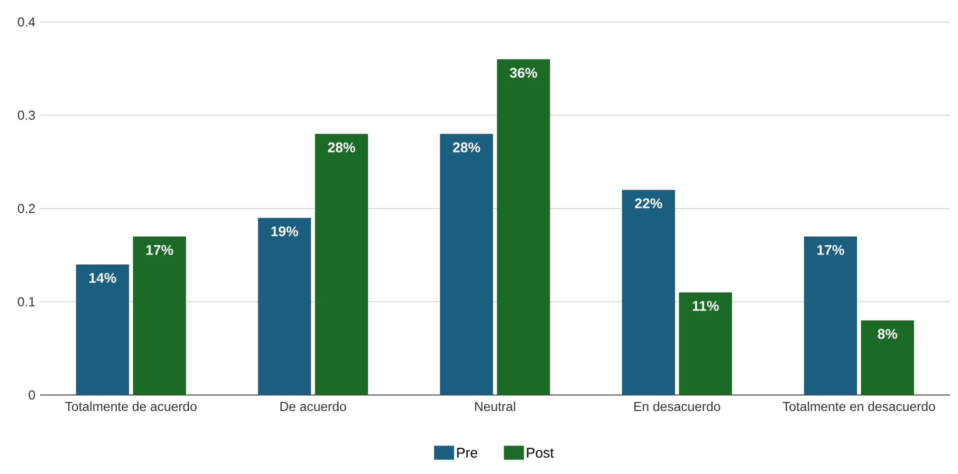 This screenshot has height=474, width=958. Describe the element at coordinates (524, 73) in the screenshot. I see `data-label: 36%` at that location.